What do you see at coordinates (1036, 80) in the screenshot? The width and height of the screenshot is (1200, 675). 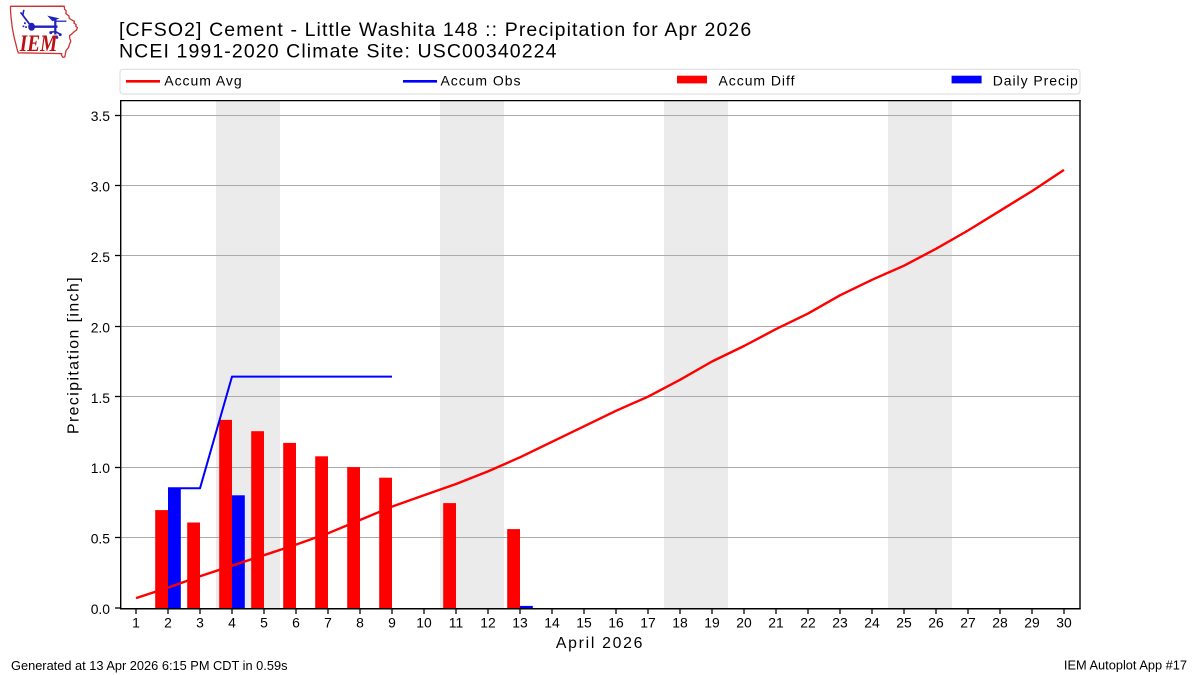 I see `svg-text: Daily Precip` at bounding box center [1036, 80].